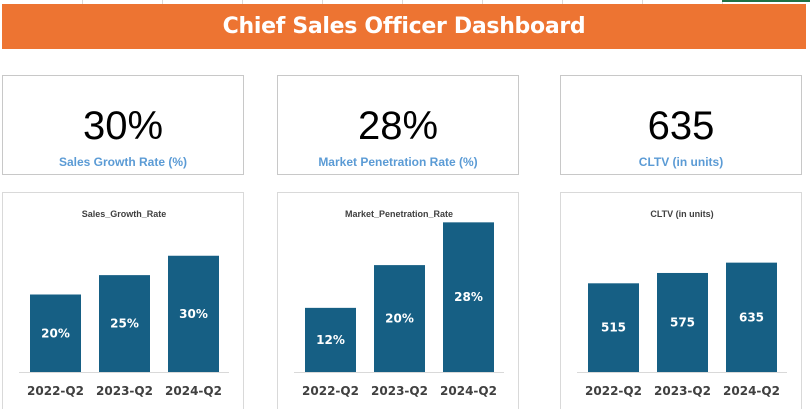  What do you see at coordinates (681, 214) in the screenshot?
I see `chart-title: CLTV (in units)` at bounding box center [681, 214].